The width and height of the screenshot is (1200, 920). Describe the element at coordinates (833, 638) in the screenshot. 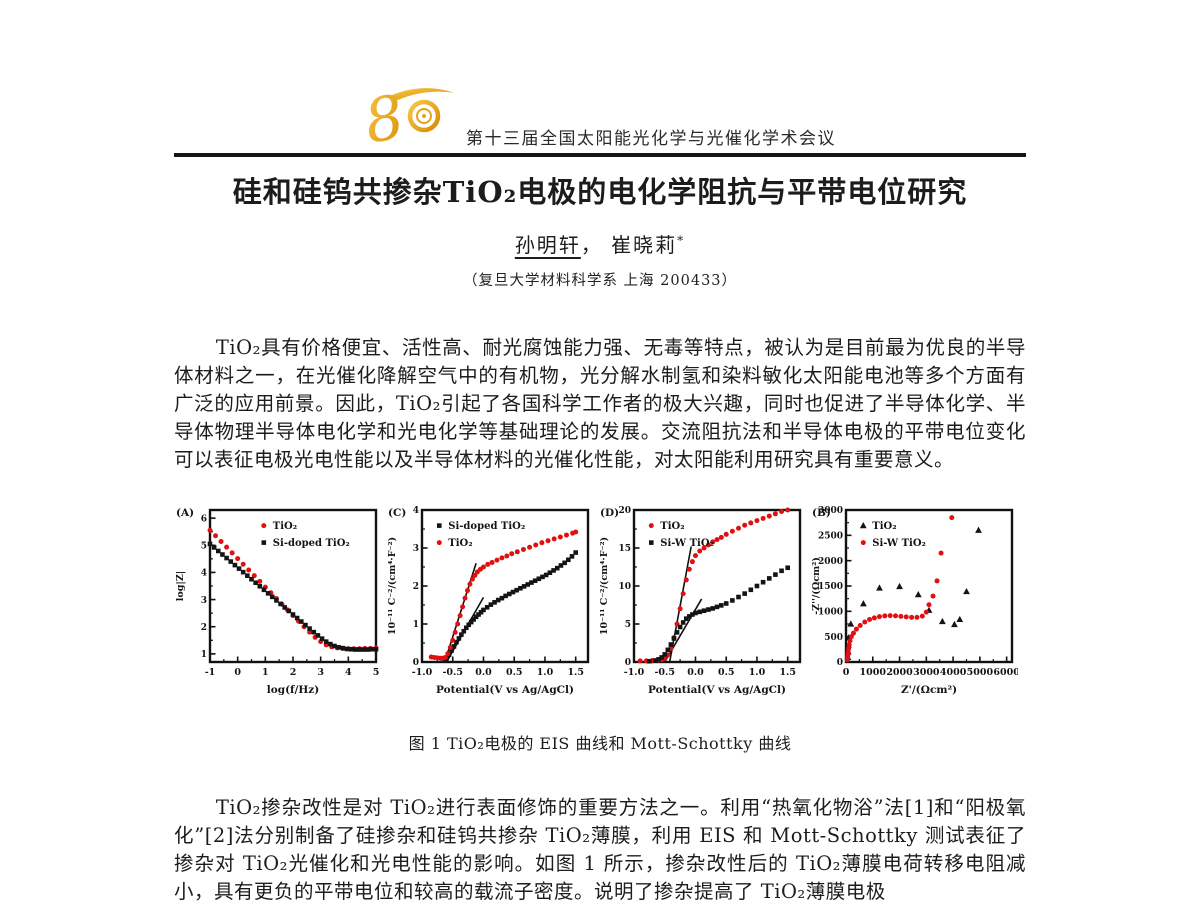

I see `svg-text: 500` at that location.